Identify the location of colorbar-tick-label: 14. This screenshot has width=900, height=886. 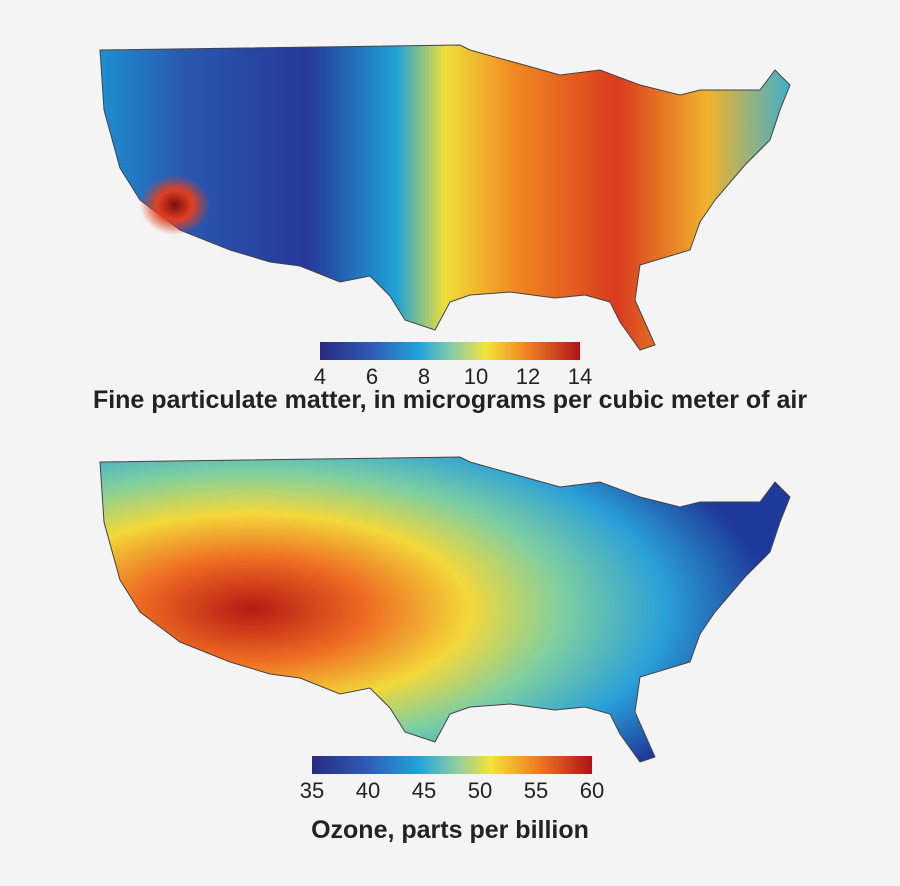
(580, 376).